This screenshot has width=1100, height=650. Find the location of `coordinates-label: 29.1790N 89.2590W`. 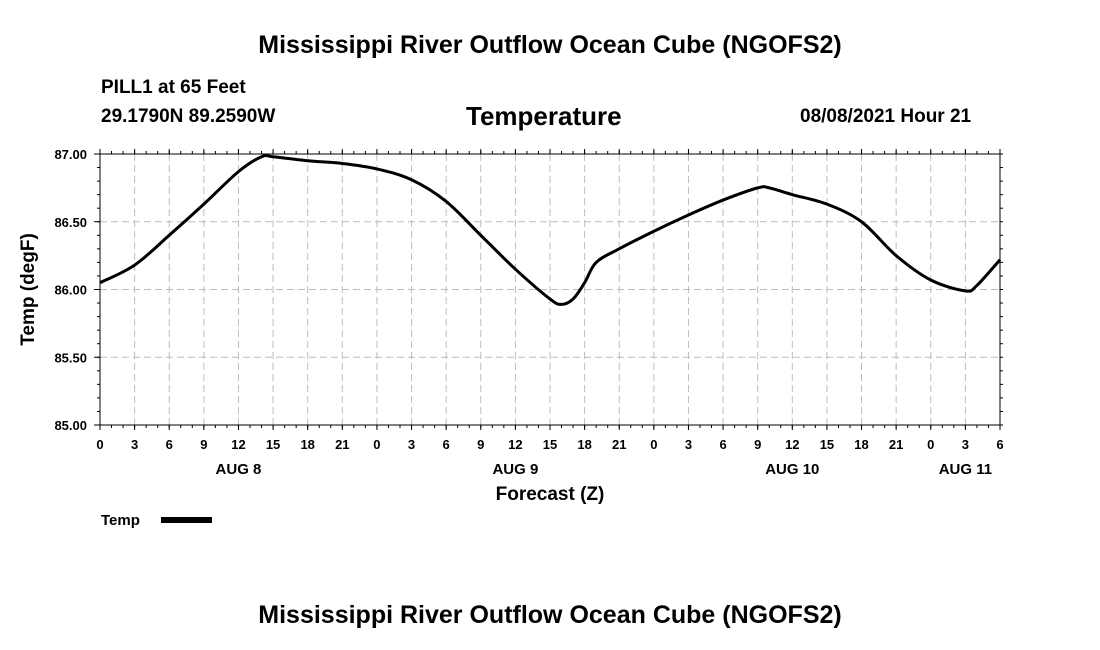

coordinates-label: 29.1790N 89.2590W is located at coordinates (188, 116).